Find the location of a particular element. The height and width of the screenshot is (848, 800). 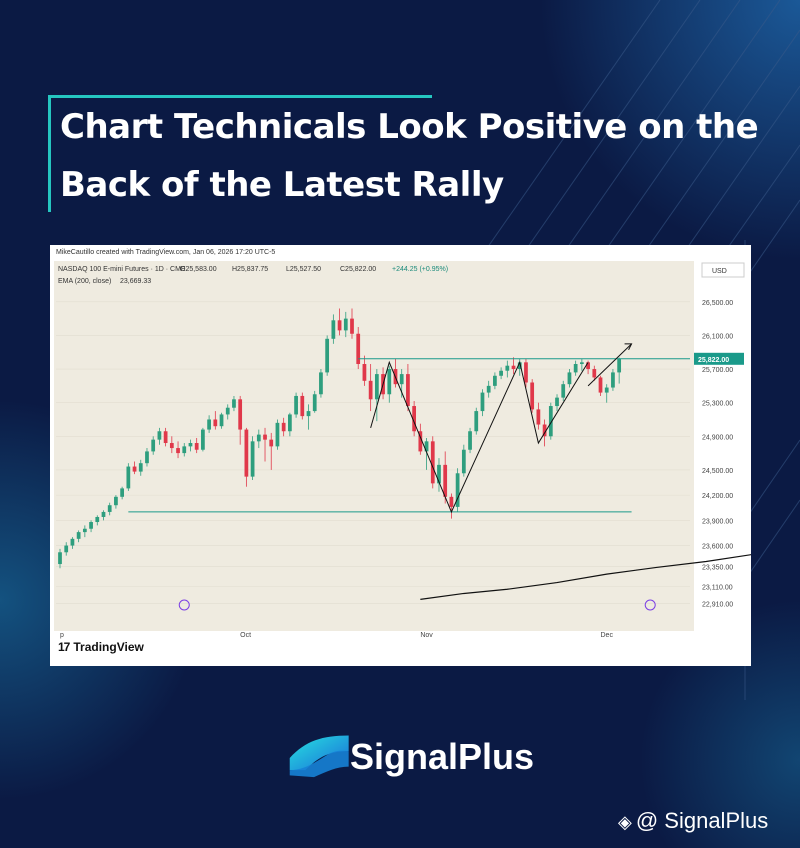

tradingview-logo: 17 TradingView is located at coordinates (101, 647).